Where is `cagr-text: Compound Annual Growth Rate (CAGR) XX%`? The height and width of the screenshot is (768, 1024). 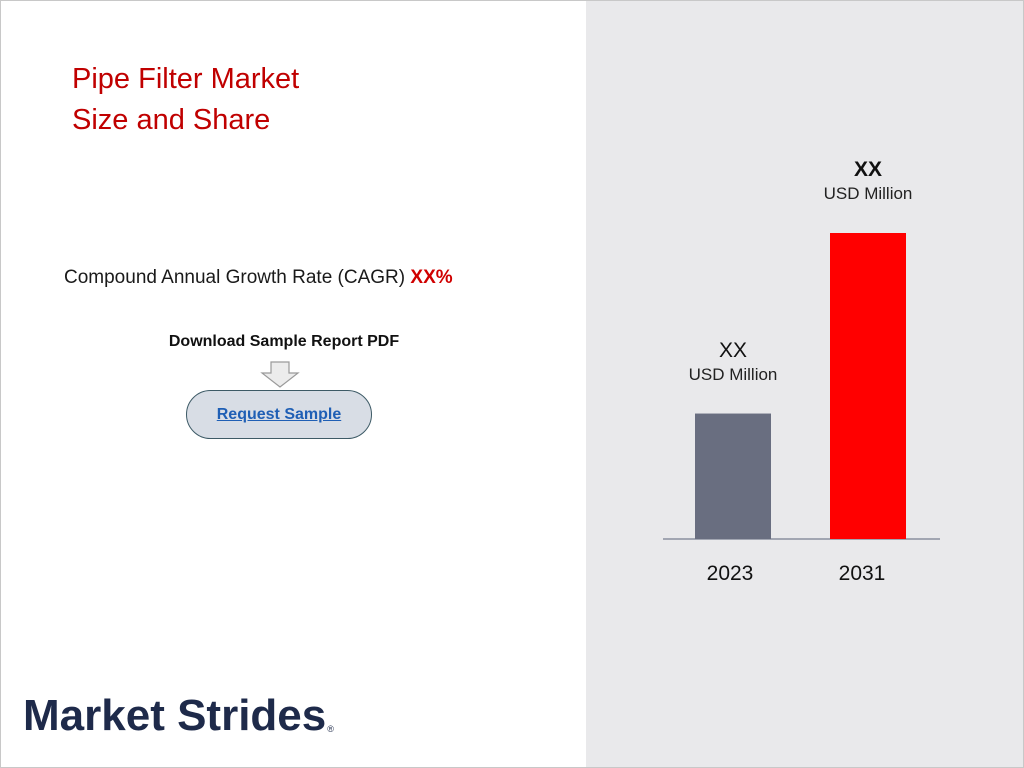
cagr-text: Compound Annual Growth Rate (CAGR) XX% is located at coordinates (258, 278).